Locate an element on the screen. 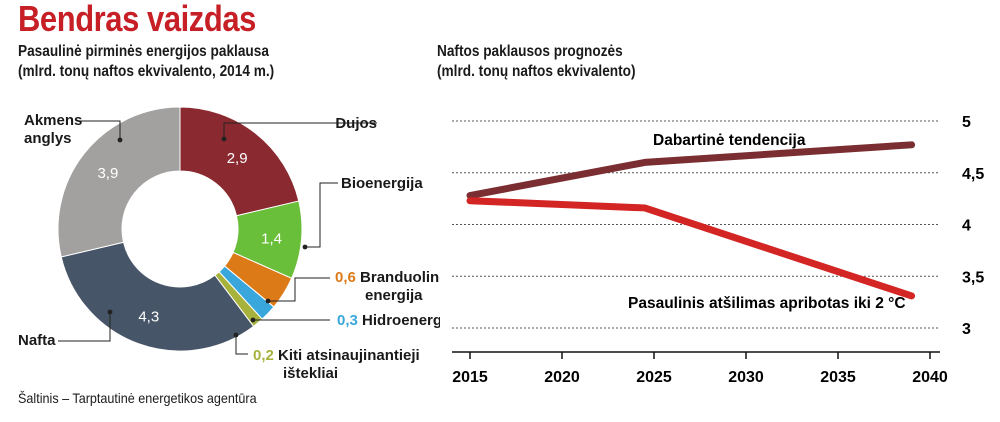 Image resolution: width=1000 pixels, height=422 pixels. donut-label-hydro: 0,3 Hidroenergija is located at coordinates (388, 320).